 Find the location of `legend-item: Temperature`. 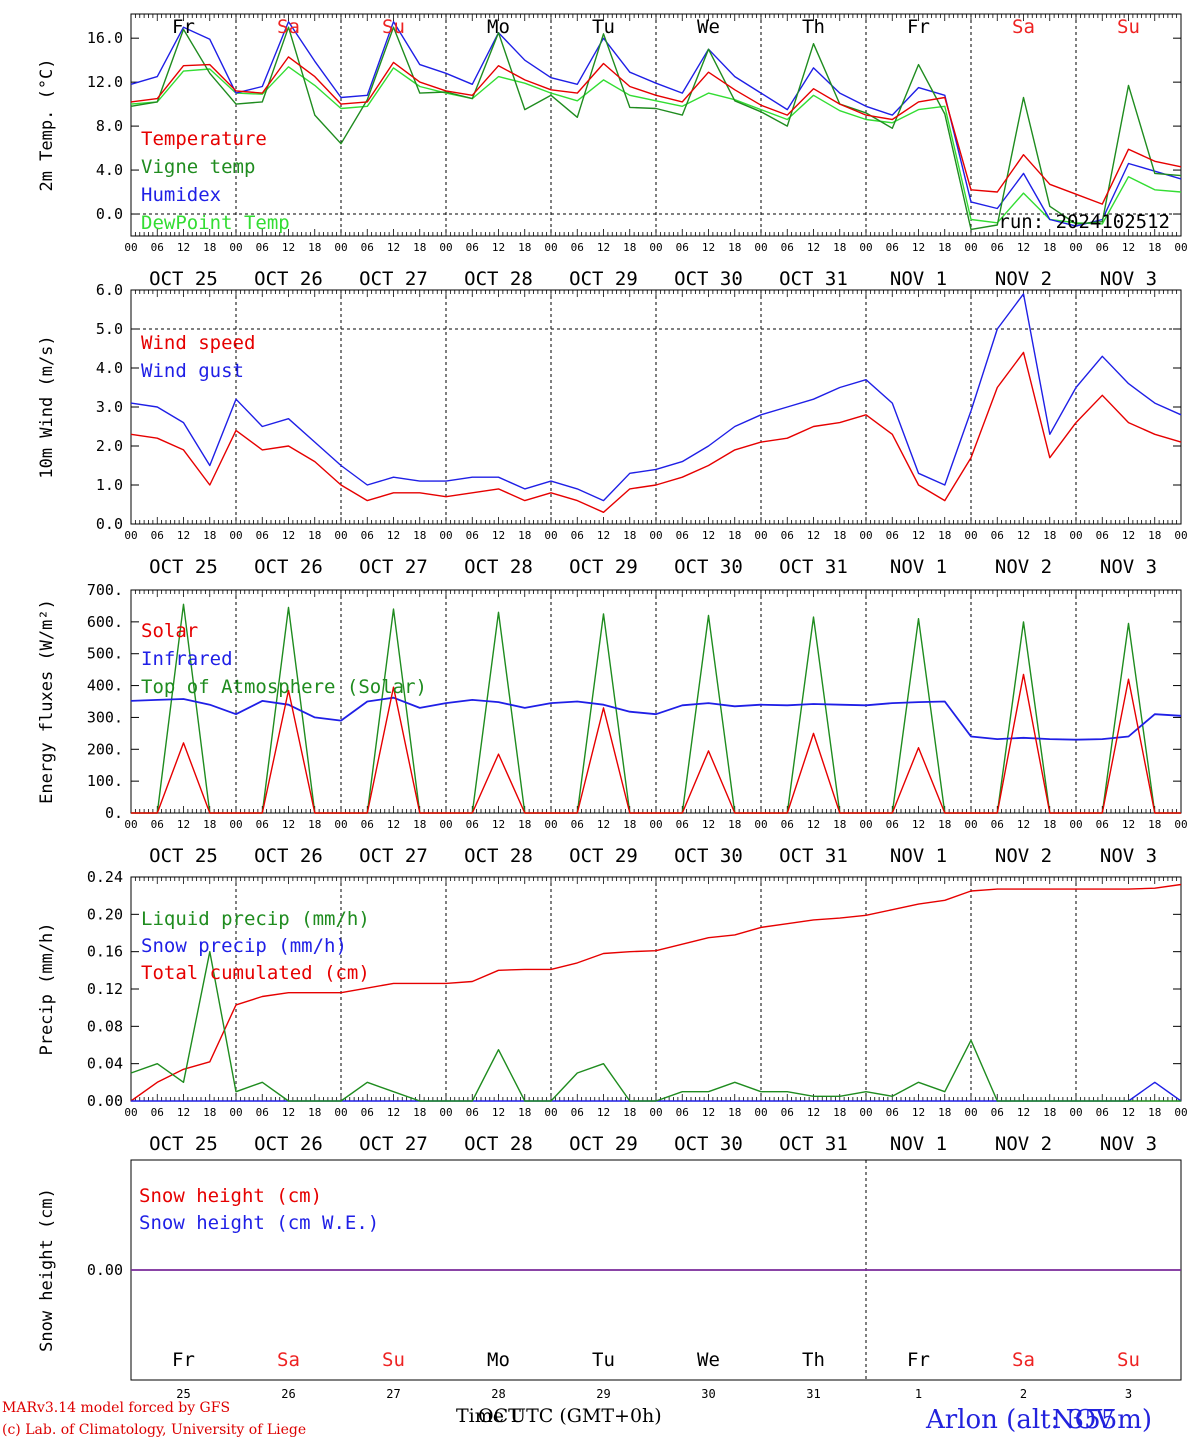

legend-item: Temperature is located at coordinates (204, 139).